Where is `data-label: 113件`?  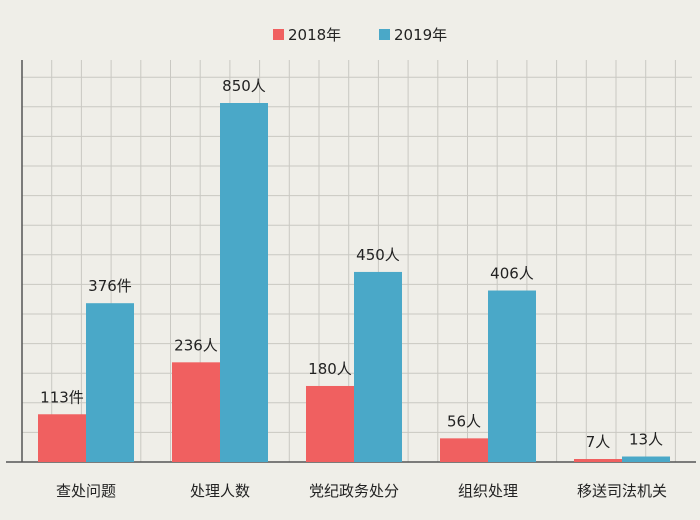
data-label: 113件 is located at coordinates (62, 397).